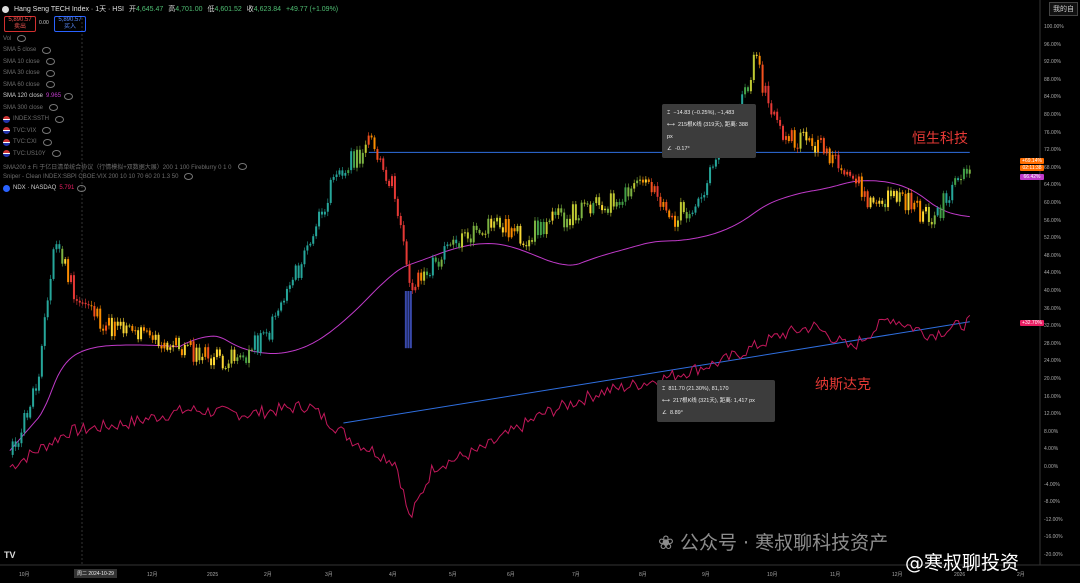 Image resolution: width=1080 pixels, height=583 pixels. What do you see at coordinates (1052, 361) in the screenshot?
I see `y-tick-label: 24.00%` at bounding box center [1052, 361].